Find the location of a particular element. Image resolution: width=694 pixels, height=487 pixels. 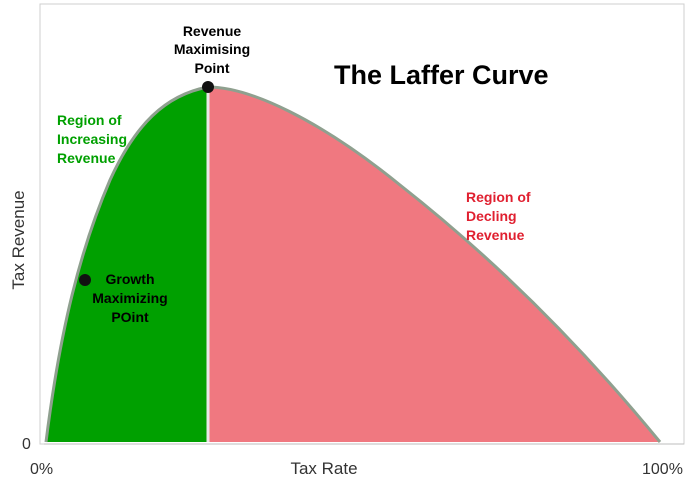

growth-max-label-line: POint is located at coordinates (130, 317).